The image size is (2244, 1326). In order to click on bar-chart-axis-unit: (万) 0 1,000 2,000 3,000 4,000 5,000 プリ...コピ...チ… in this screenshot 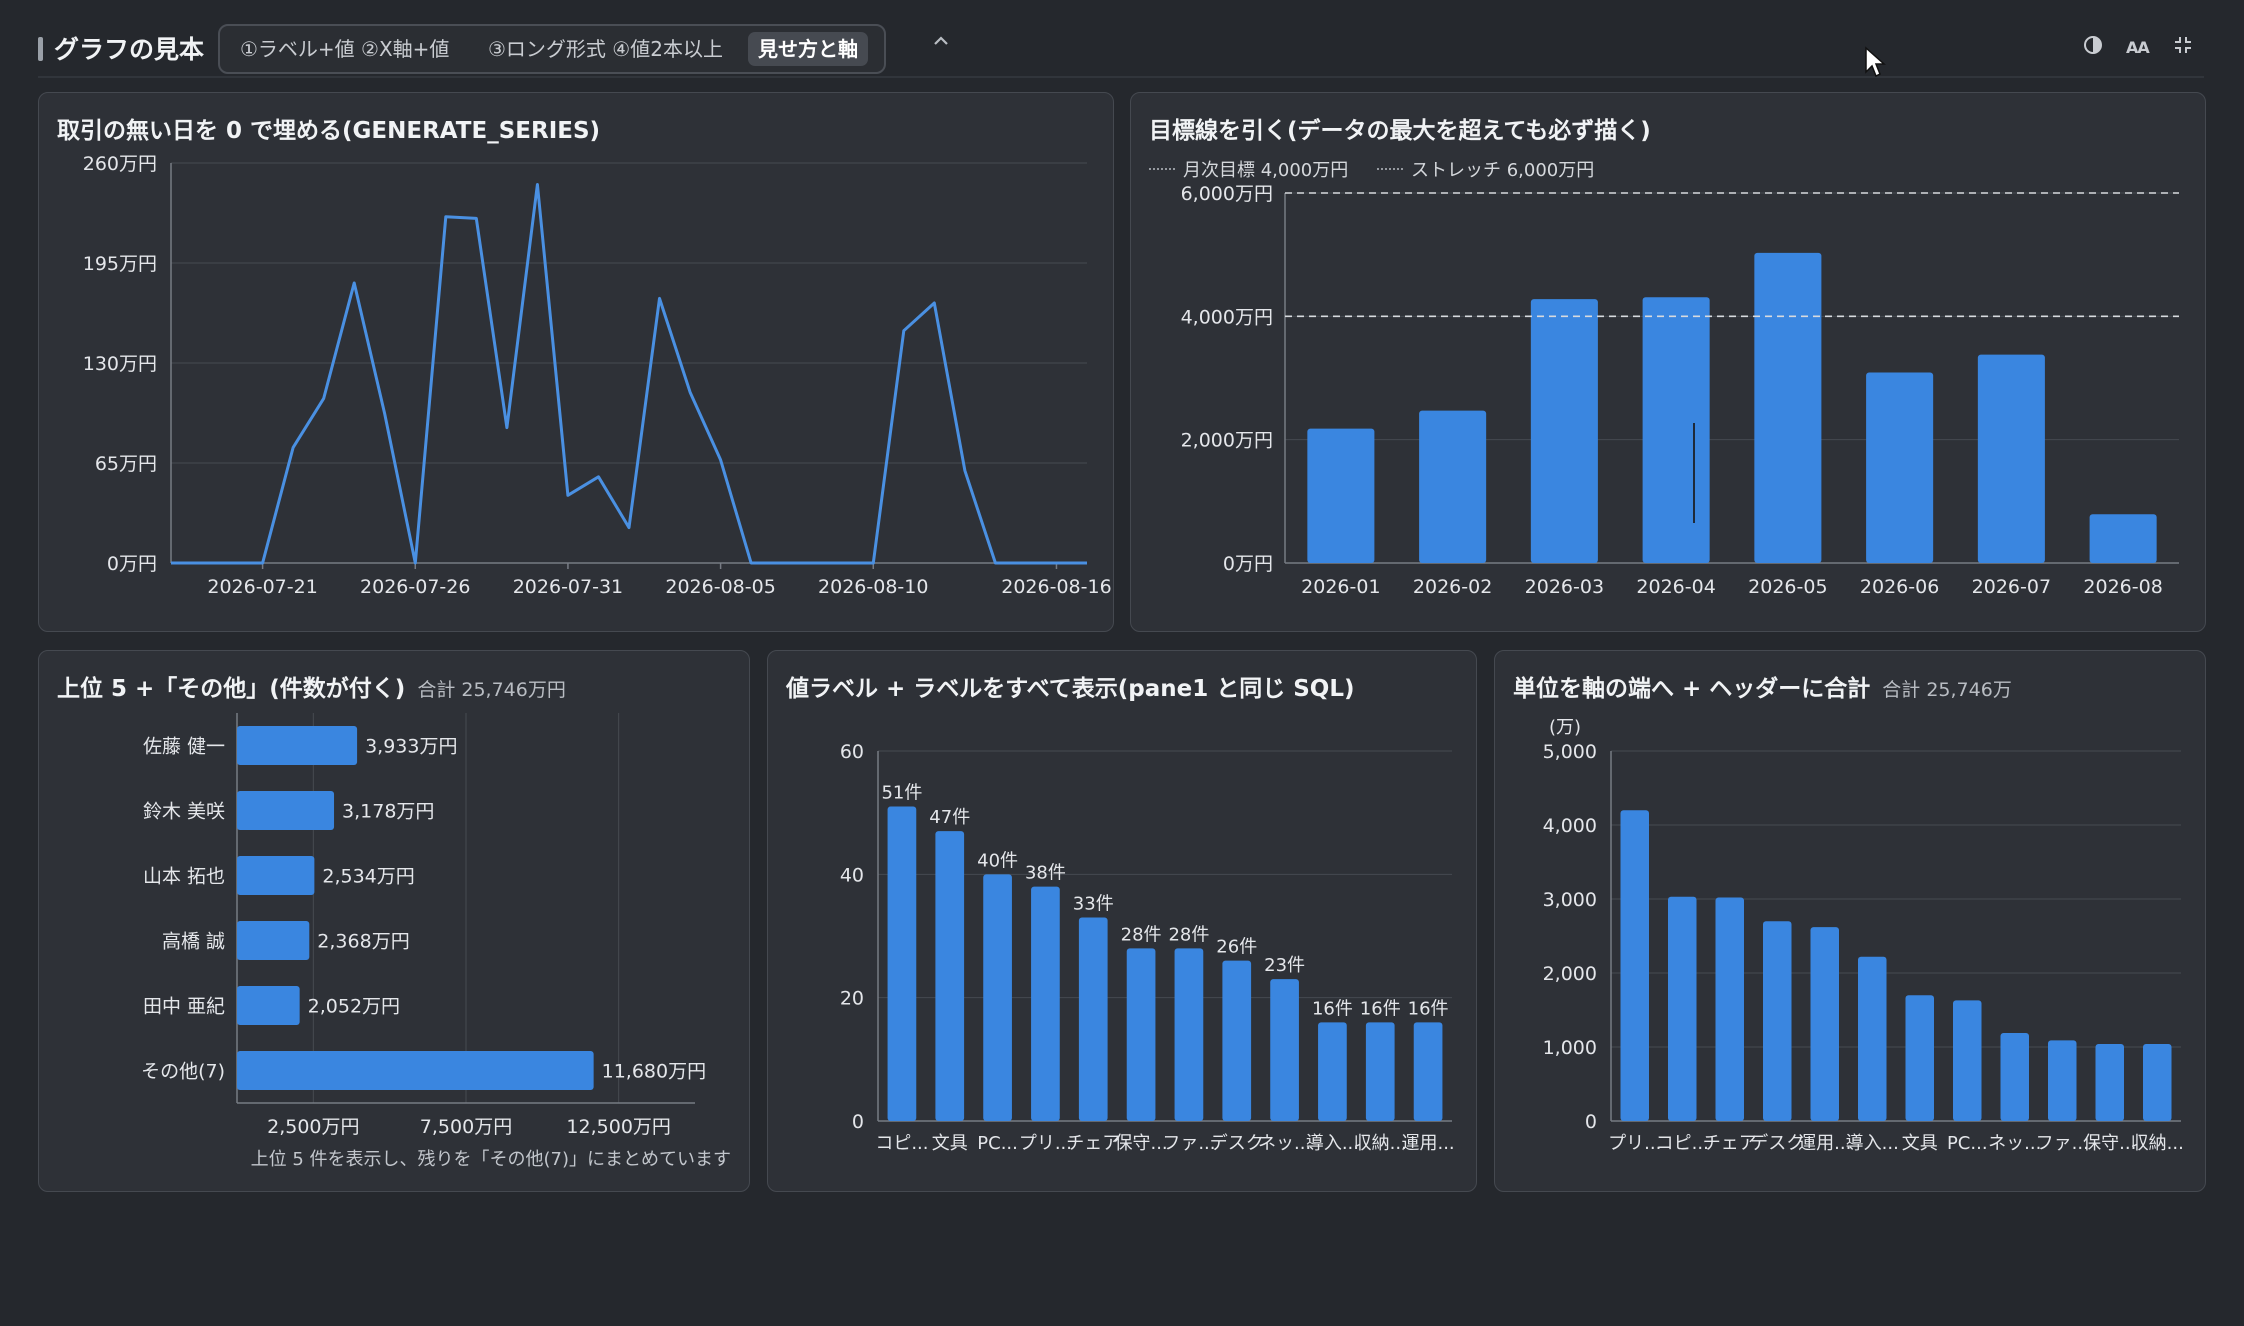, I will do `click(1863, 935)`.